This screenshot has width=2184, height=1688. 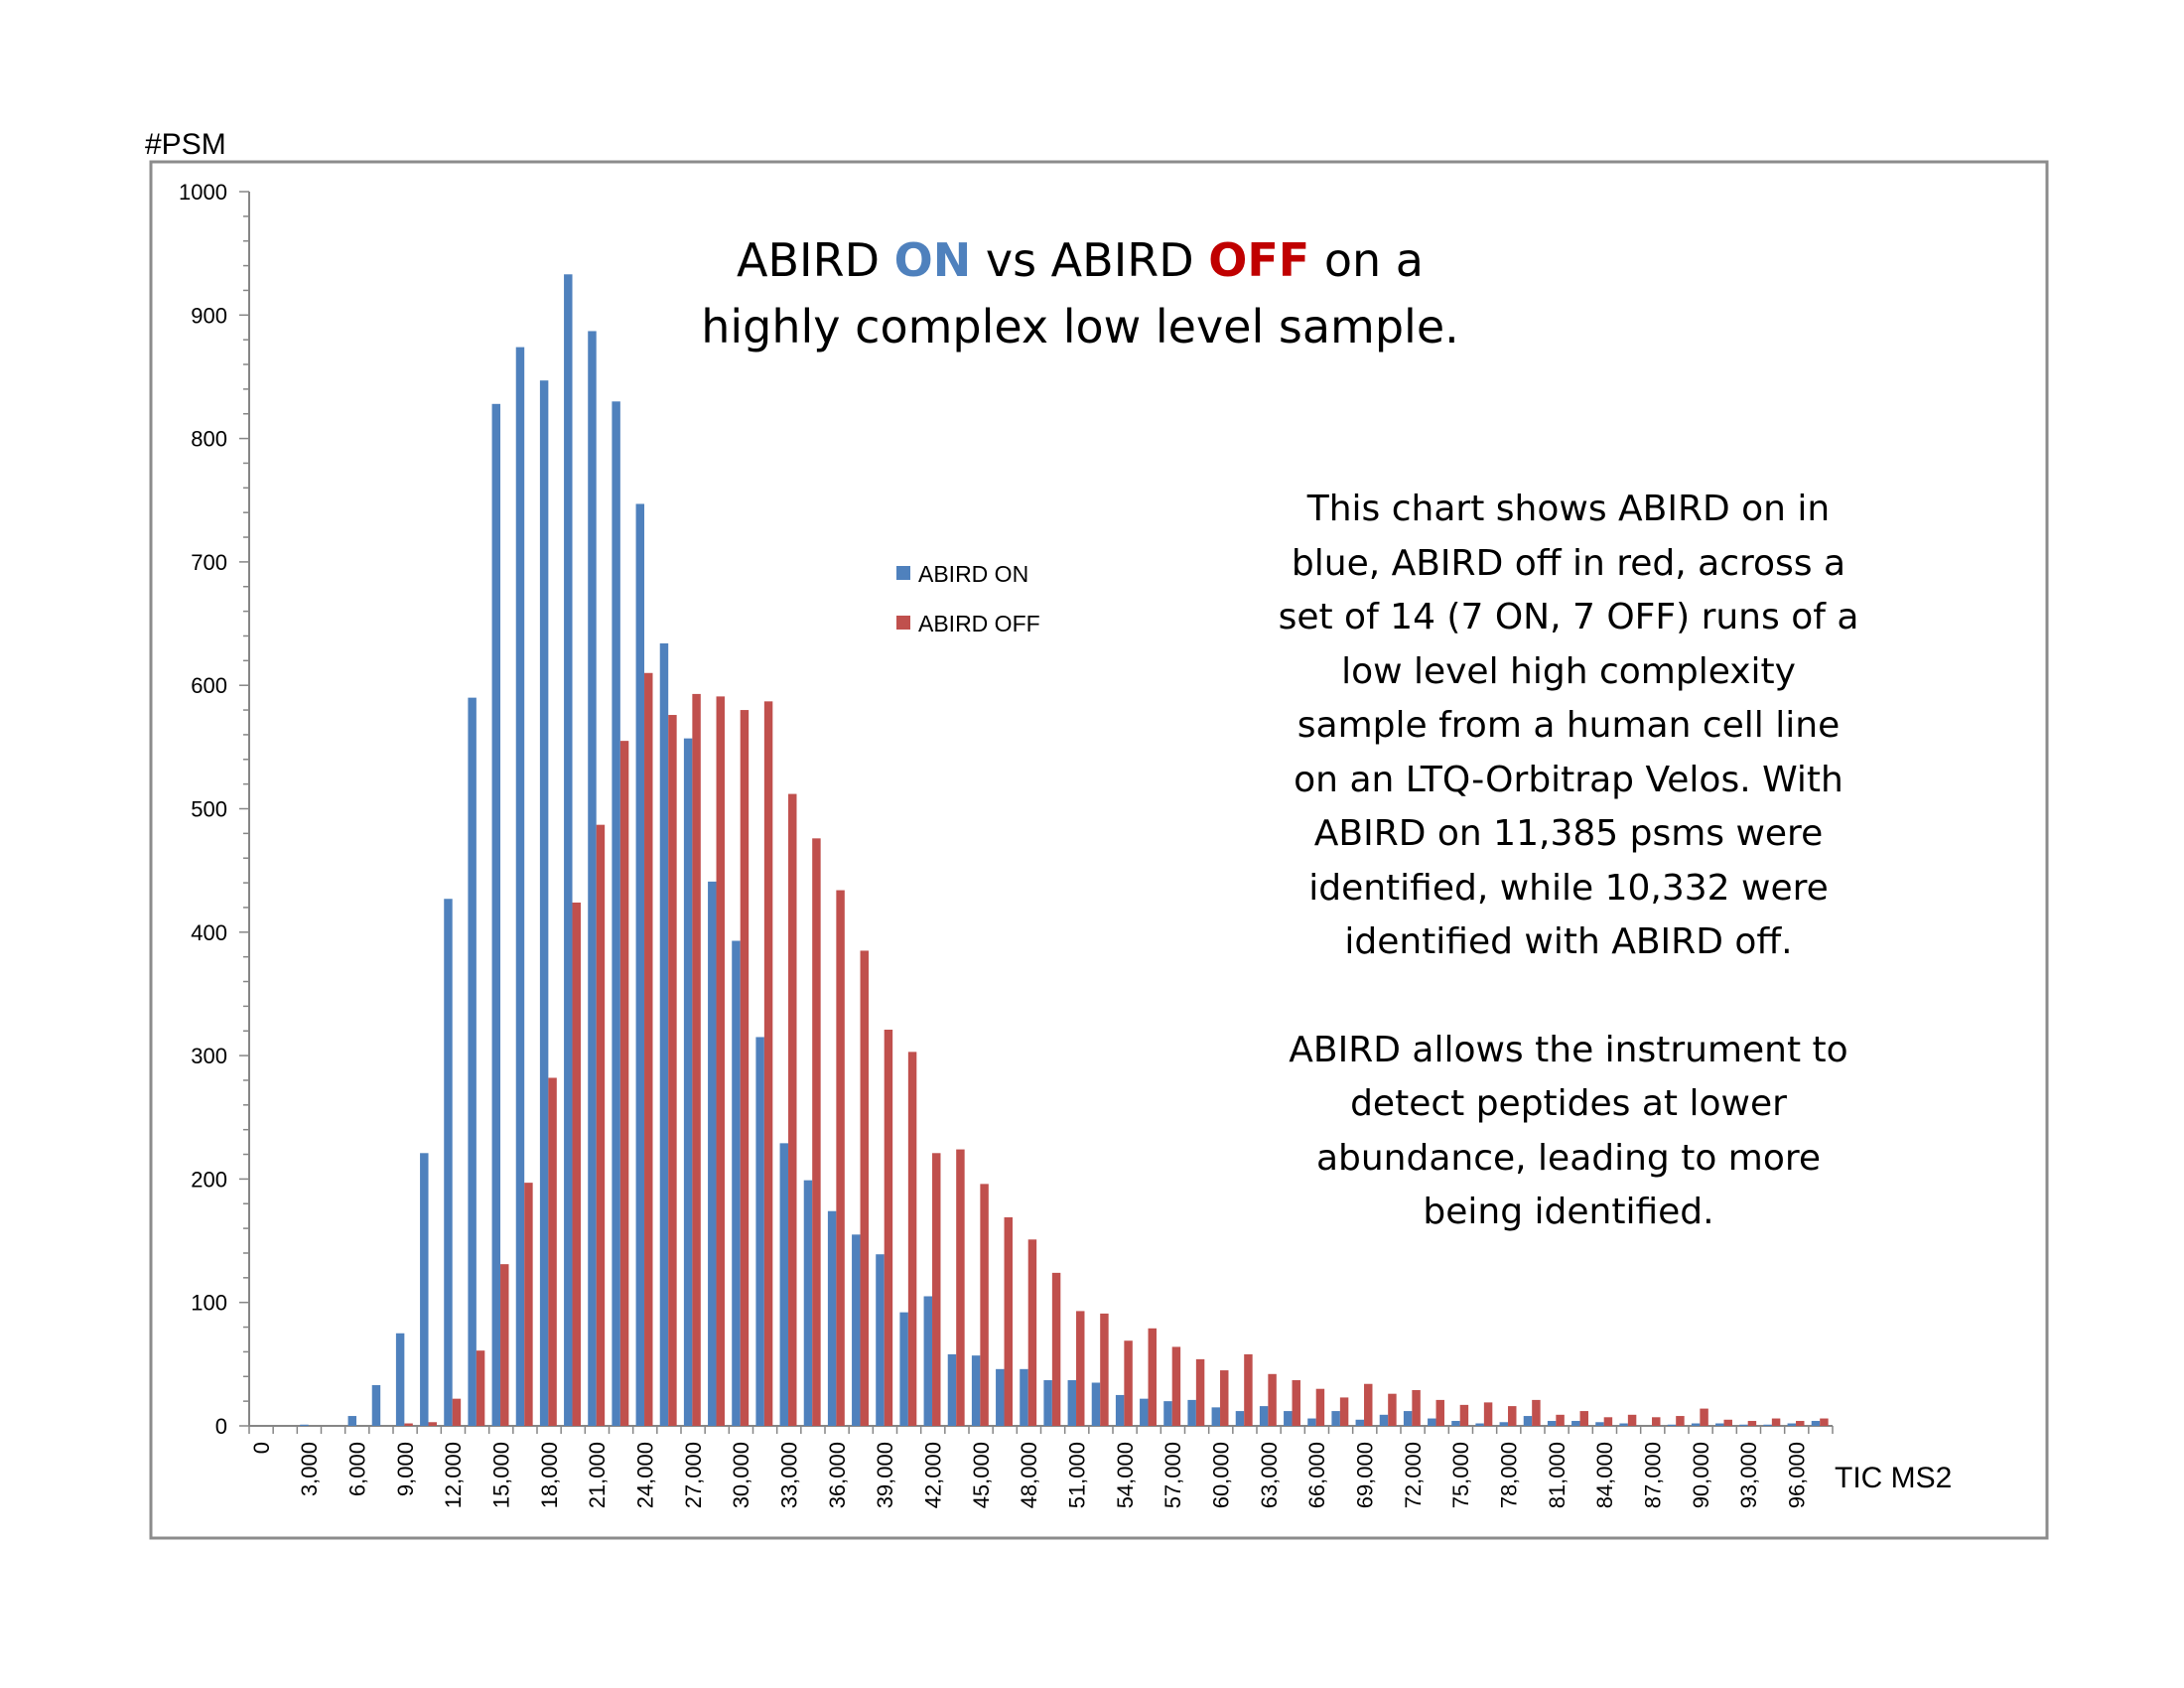 I want to click on title-off-word: OFF, so click(x=1258, y=260).